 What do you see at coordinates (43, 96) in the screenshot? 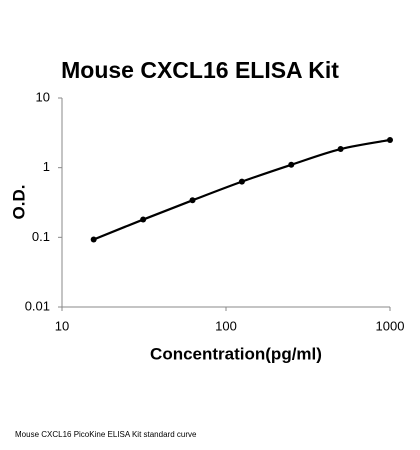
I see `y-tick-label: 10` at bounding box center [43, 96].